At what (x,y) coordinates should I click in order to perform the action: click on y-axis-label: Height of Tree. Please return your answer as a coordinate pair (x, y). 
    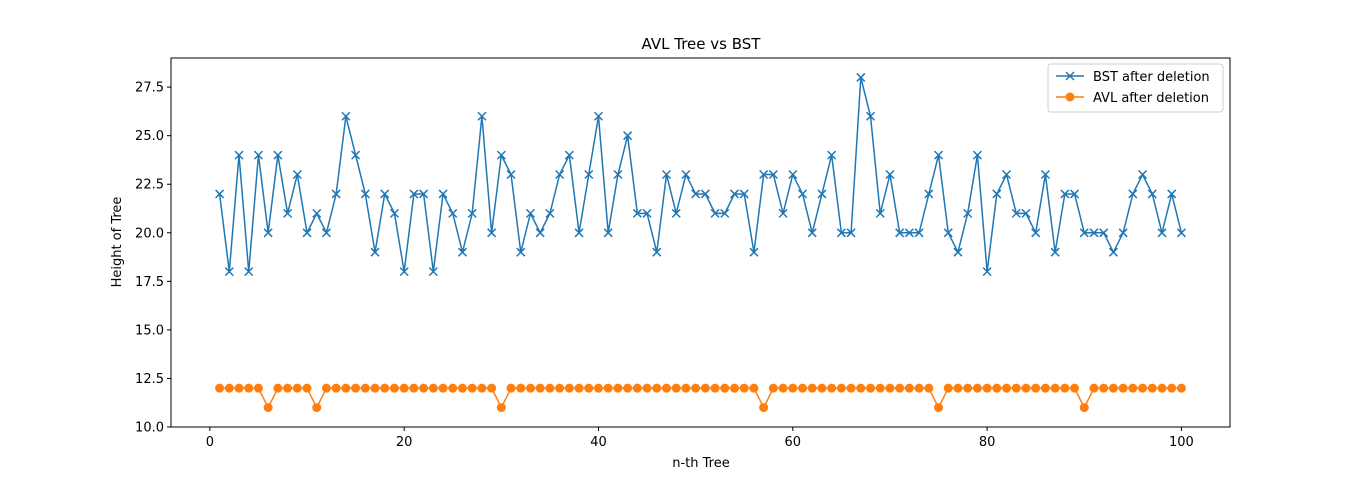
    Looking at the image, I should click on (117, 242).